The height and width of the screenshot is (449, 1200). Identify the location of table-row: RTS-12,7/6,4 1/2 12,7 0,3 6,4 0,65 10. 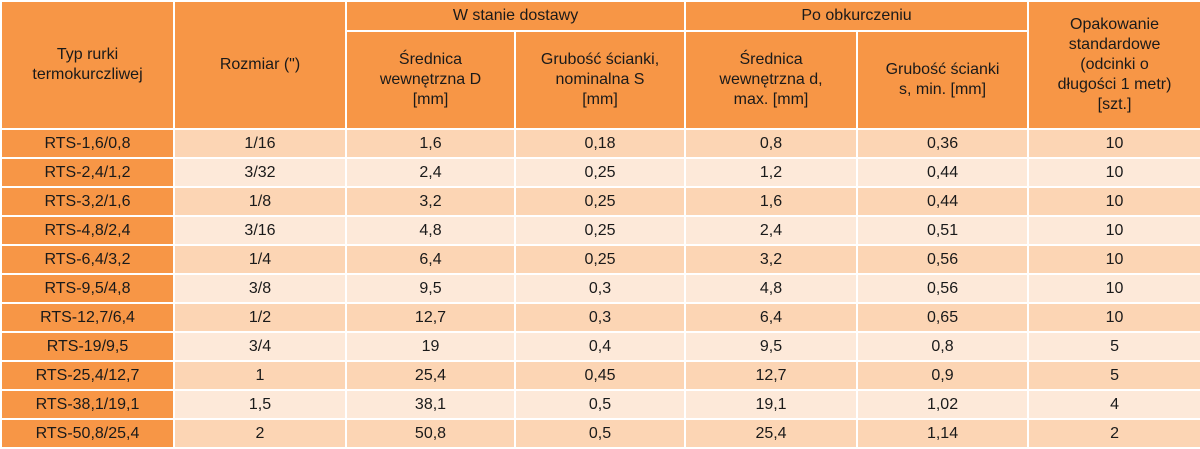
(600, 317).